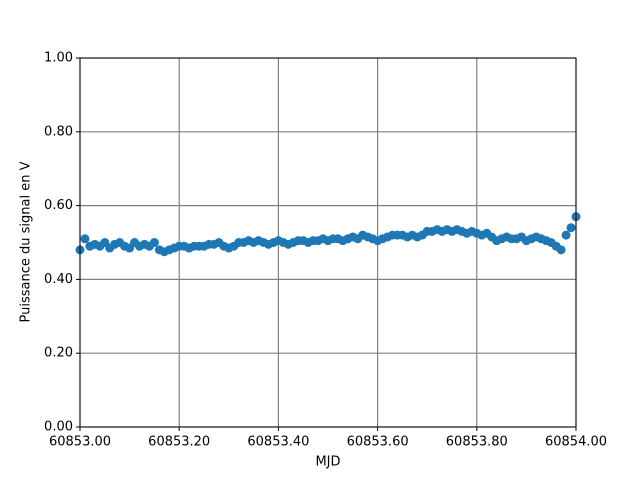 The height and width of the screenshot is (480, 640). What do you see at coordinates (58, 131) in the screenshot?
I see `y-tick-label: 0.80` at bounding box center [58, 131].